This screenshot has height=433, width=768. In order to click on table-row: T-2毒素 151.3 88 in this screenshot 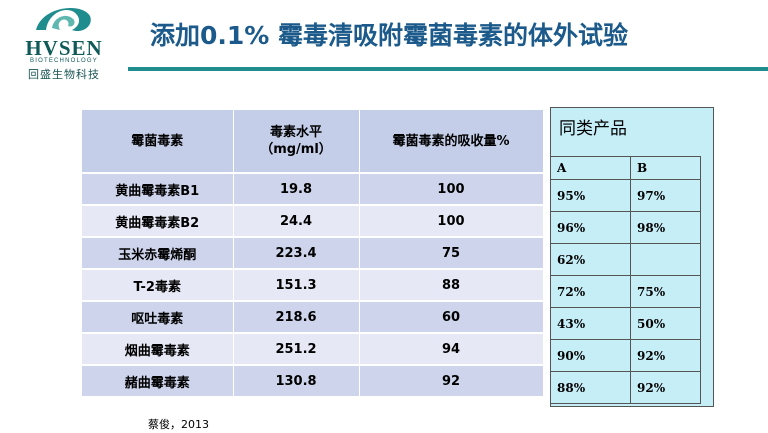, I will do `click(313, 285)`.